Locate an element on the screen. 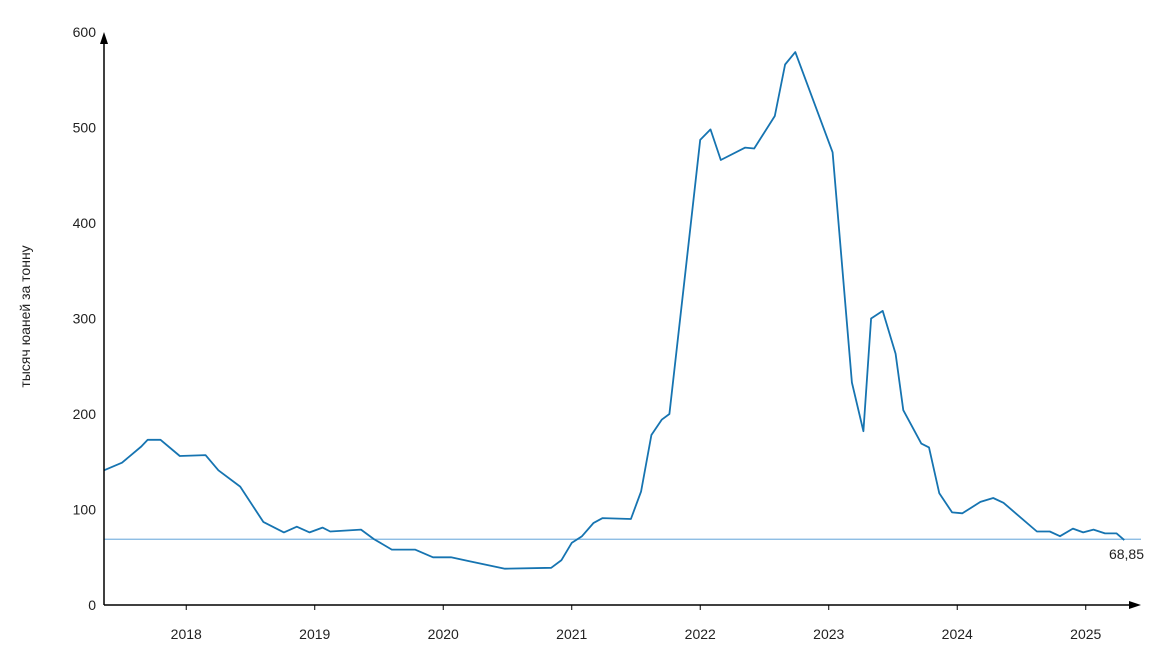 The image size is (1169, 668). y-tick-label: 300 is located at coordinates (85, 319).